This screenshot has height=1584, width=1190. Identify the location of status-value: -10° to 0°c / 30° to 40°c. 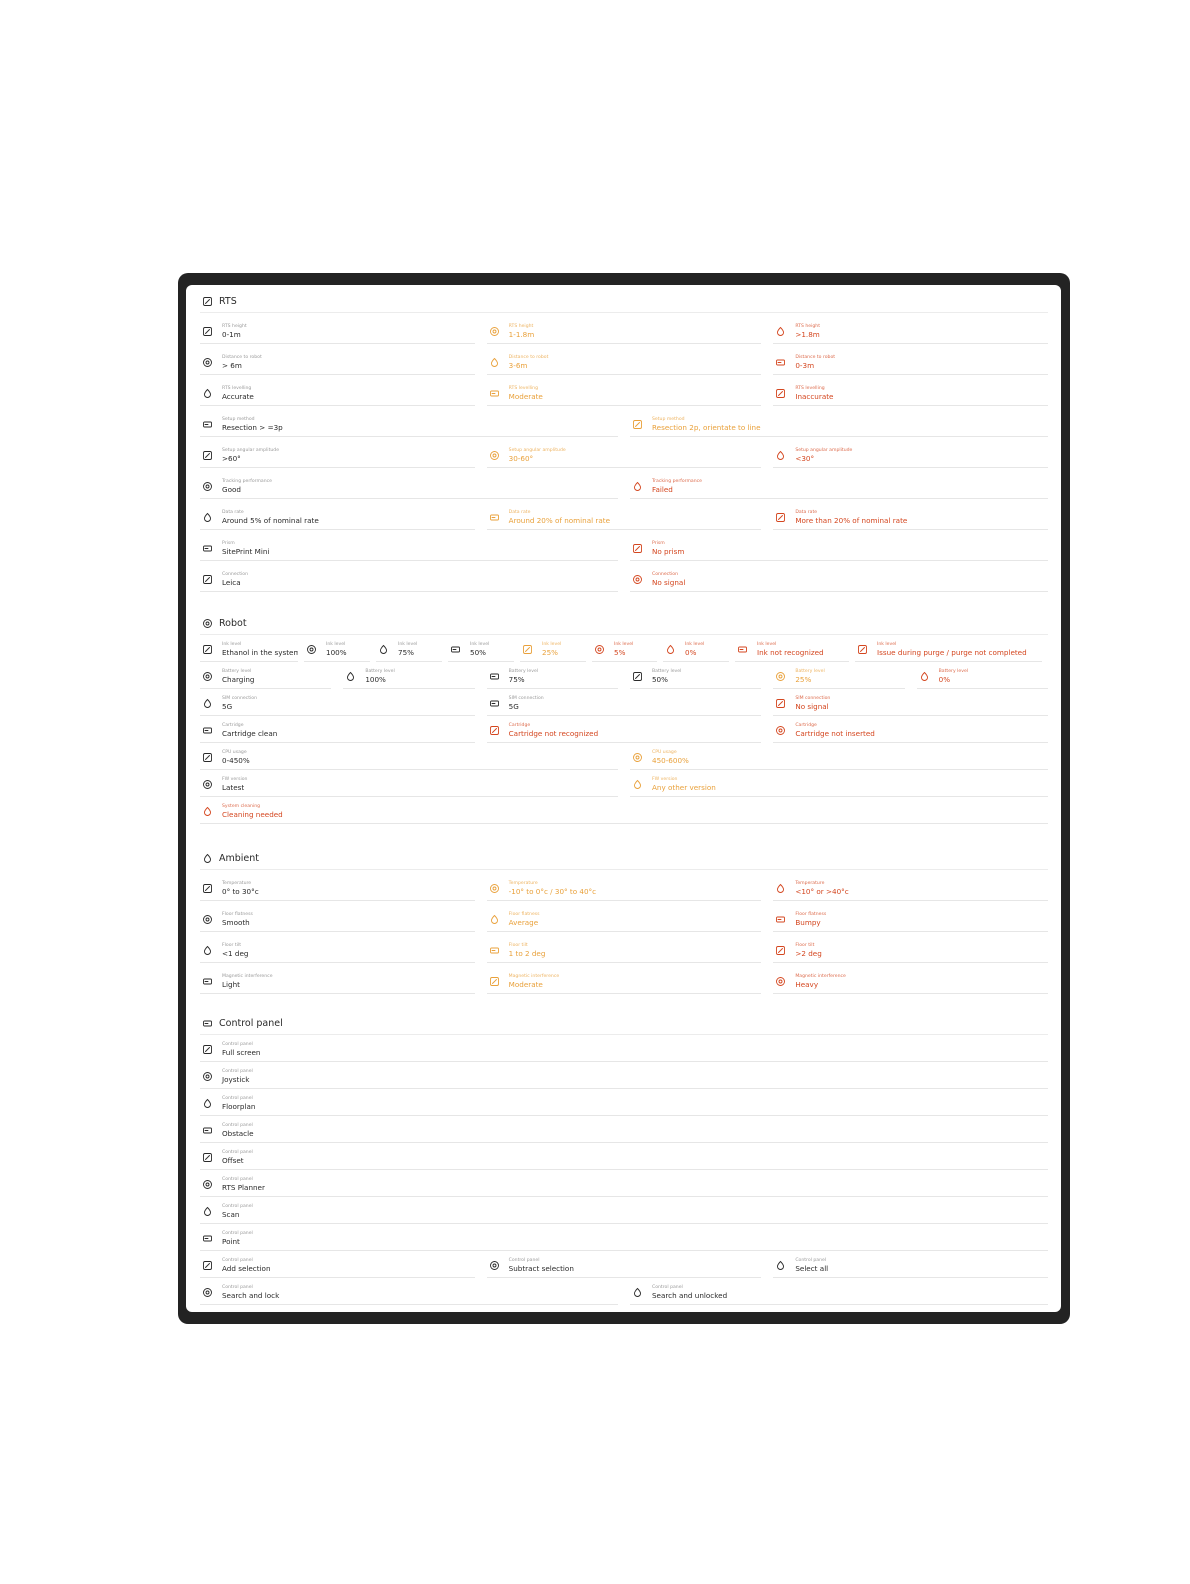
(552, 891).